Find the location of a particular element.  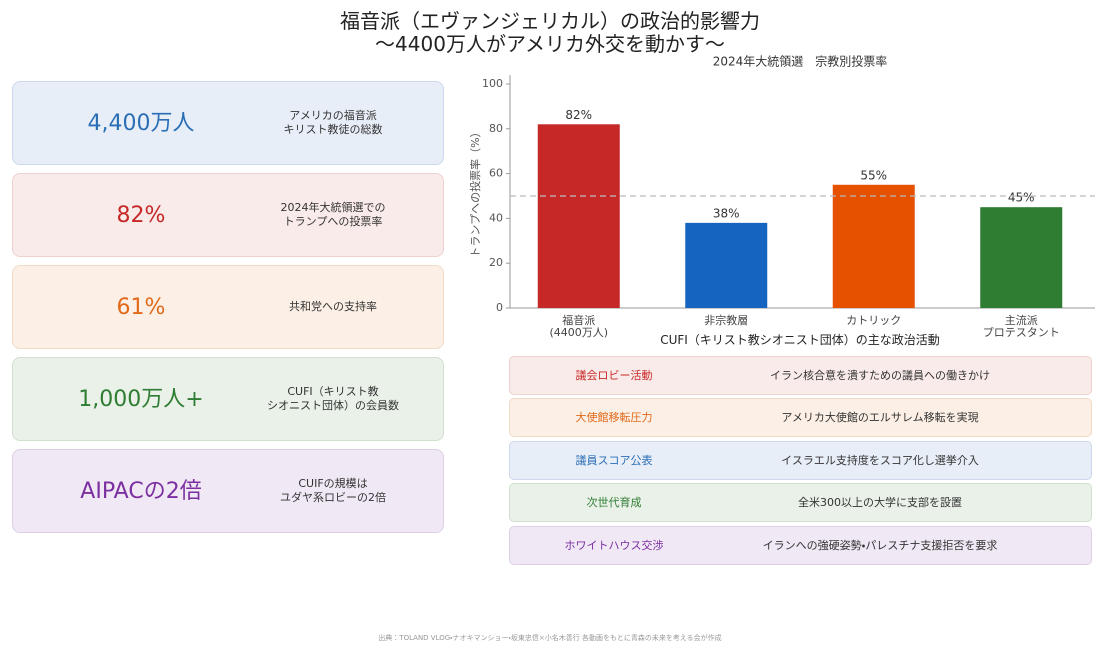

activity-description: アメリカ大使館のエルサレム移転を実現 is located at coordinates (880, 417).